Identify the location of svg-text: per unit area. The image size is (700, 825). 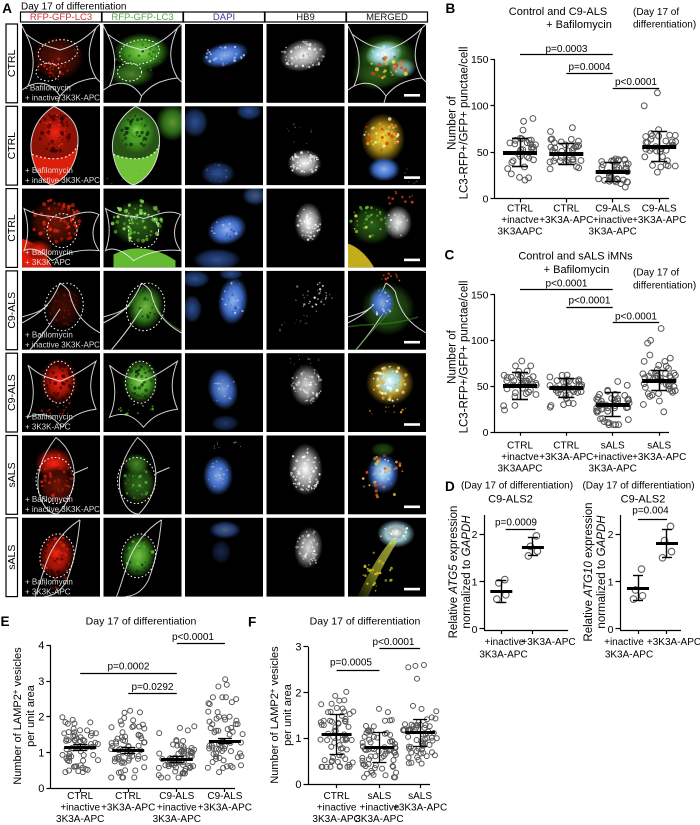
(31, 715).